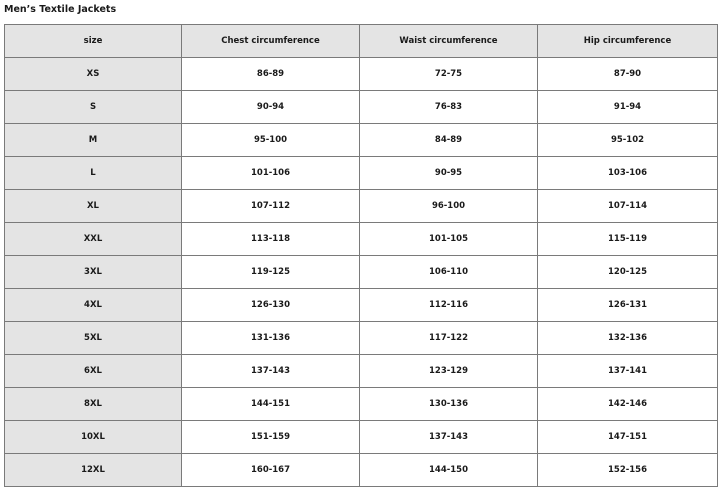 This screenshot has width=720, height=488. What do you see at coordinates (270, 338) in the screenshot?
I see `chest-cell: 131-136` at bounding box center [270, 338].